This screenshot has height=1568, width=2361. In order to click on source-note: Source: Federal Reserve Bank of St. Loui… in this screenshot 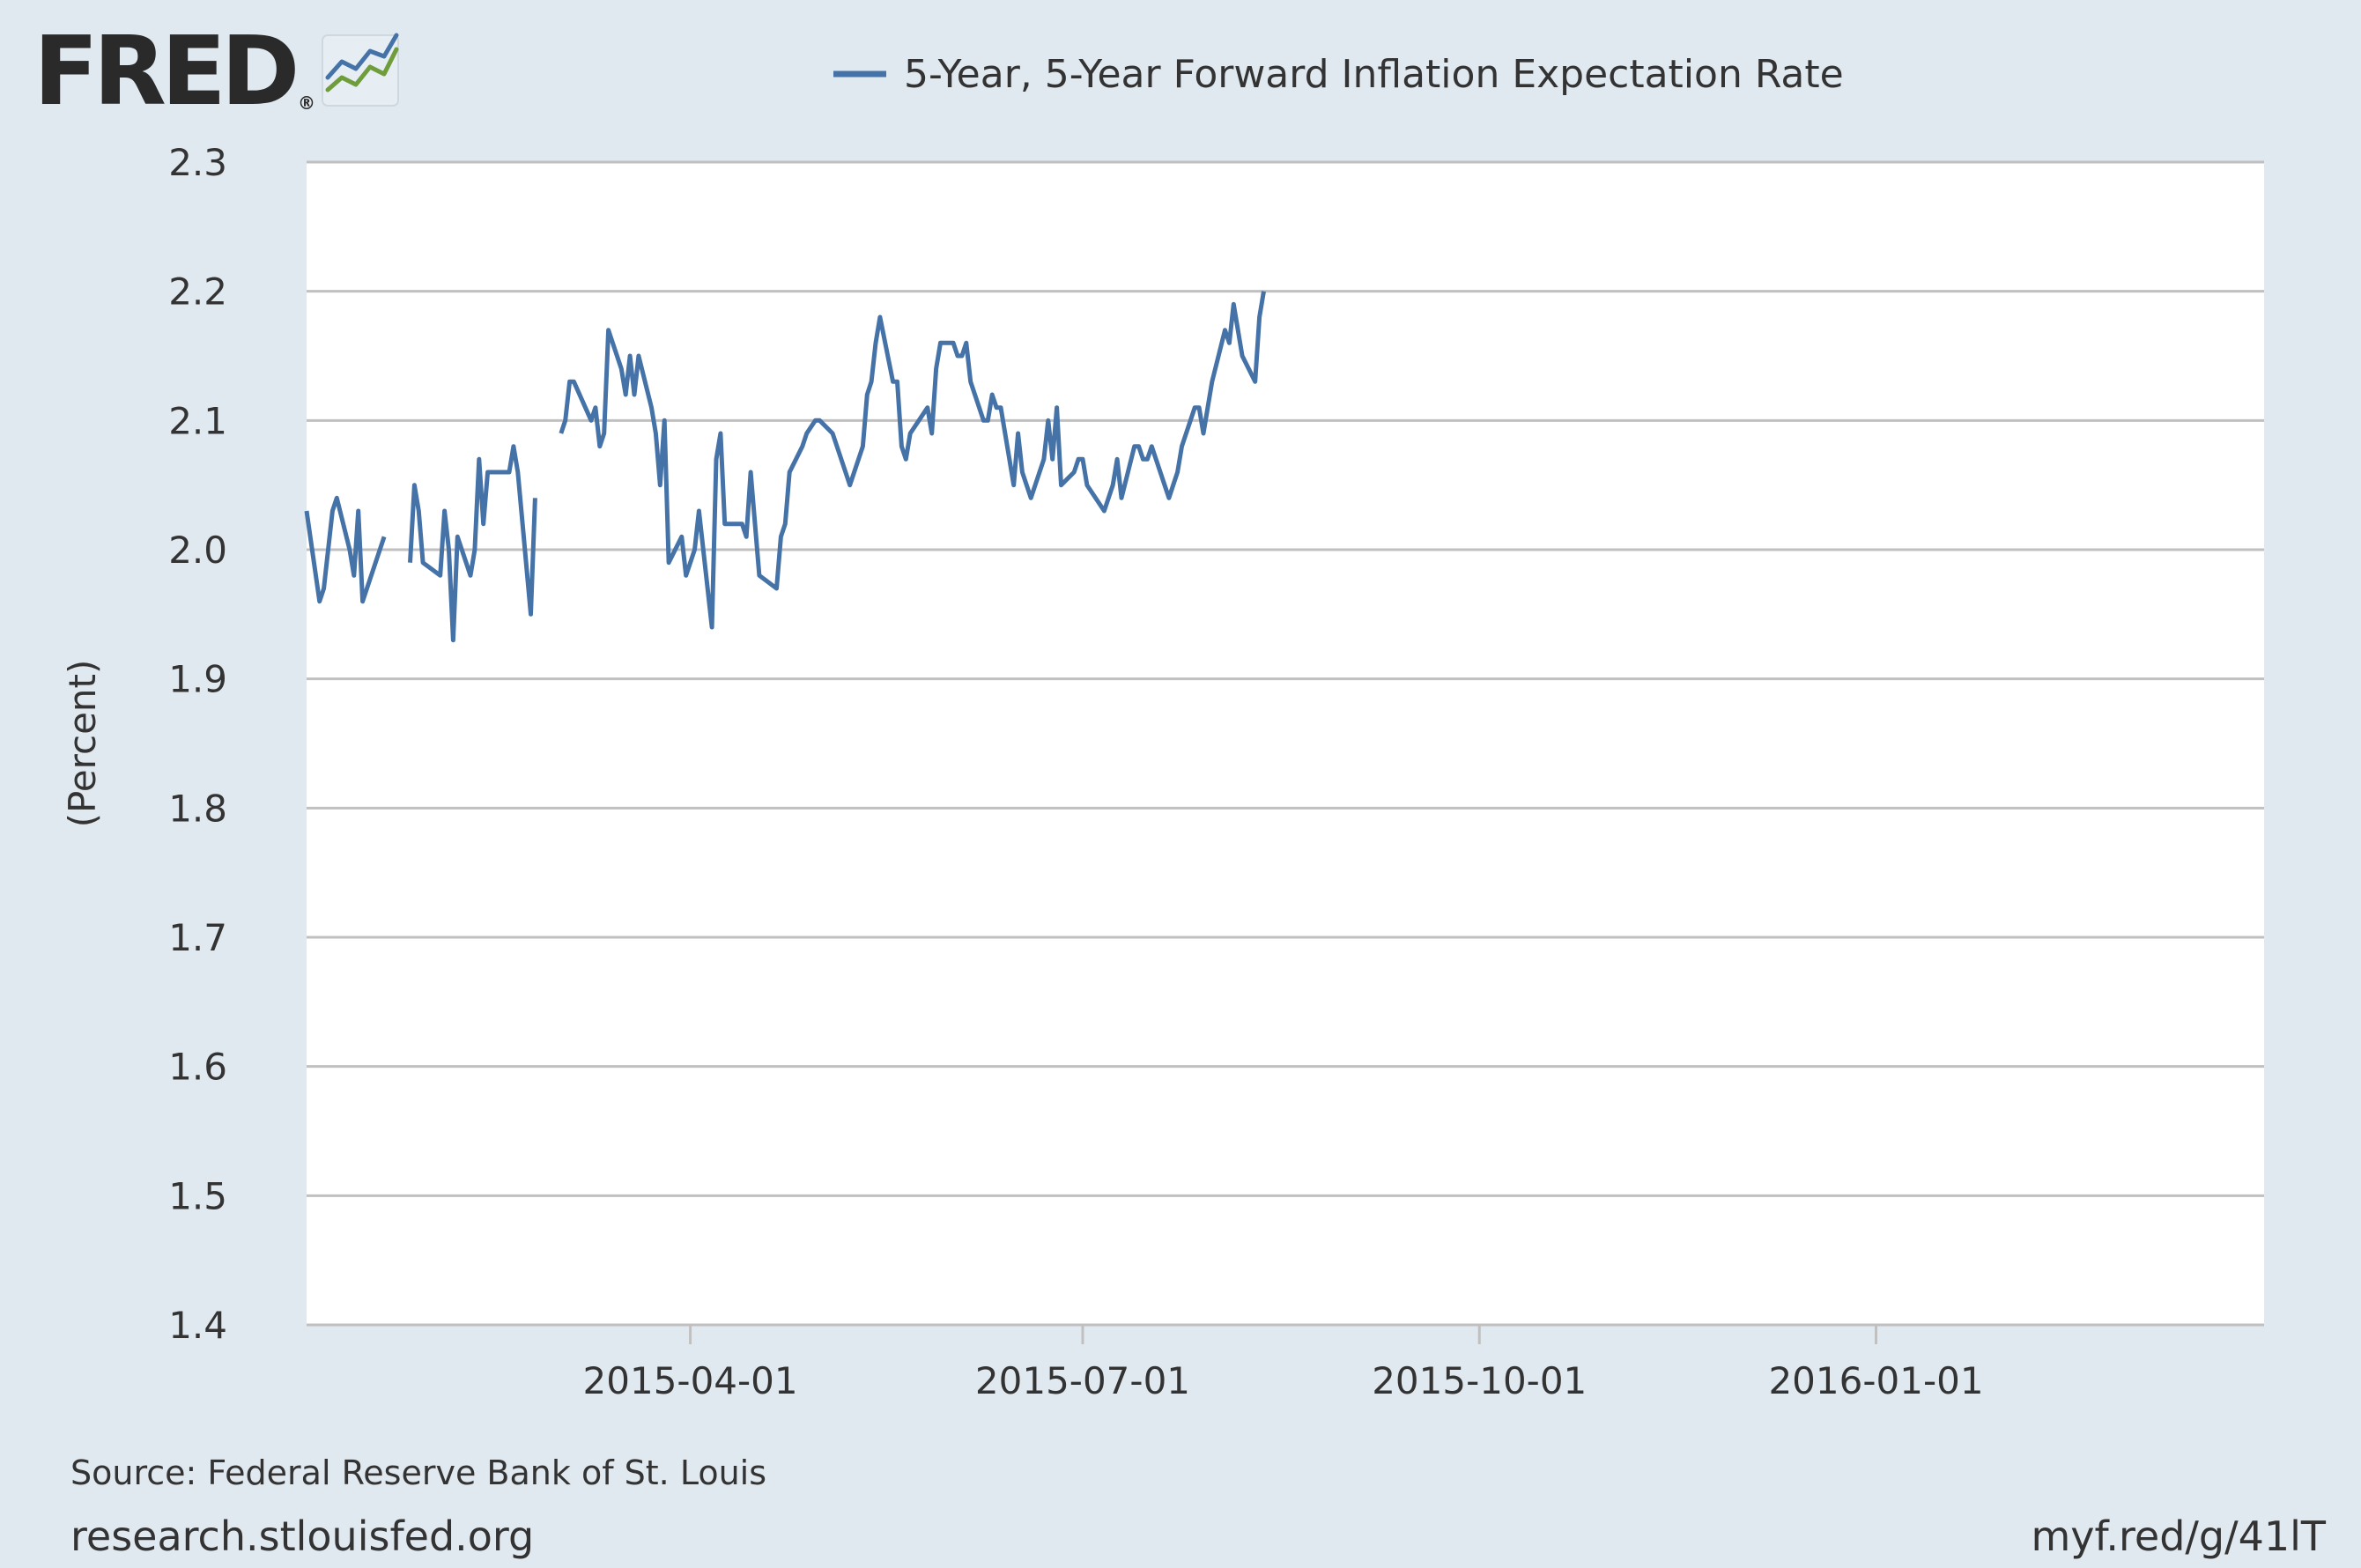, I will do `click(418, 1472)`.